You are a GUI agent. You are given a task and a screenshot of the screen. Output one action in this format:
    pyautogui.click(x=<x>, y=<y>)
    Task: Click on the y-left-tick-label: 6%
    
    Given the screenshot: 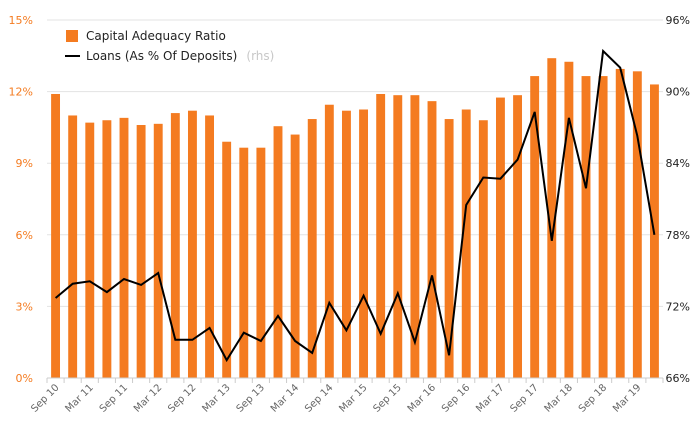 What is the action you would take?
    pyautogui.click(x=24, y=235)
    